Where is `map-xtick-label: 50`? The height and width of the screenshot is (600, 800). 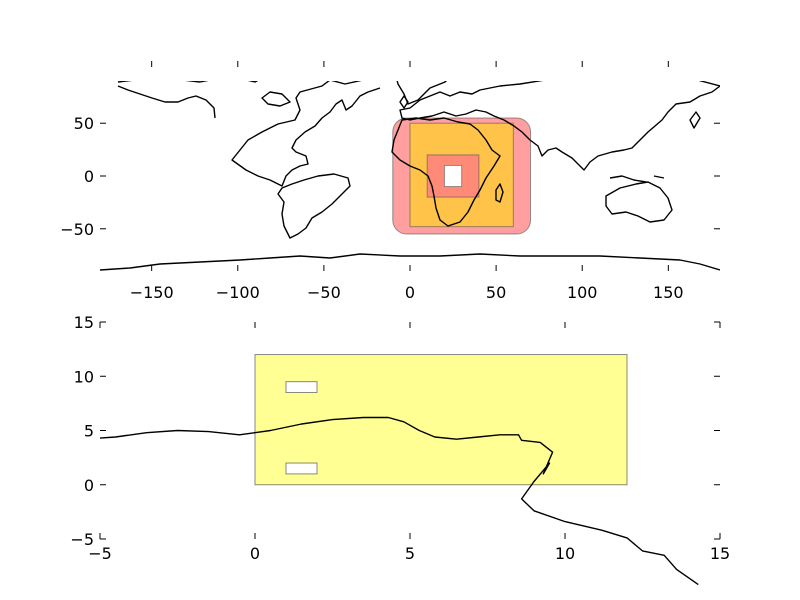 map-xtick-label: 50 is located at coordinates (496, 292).